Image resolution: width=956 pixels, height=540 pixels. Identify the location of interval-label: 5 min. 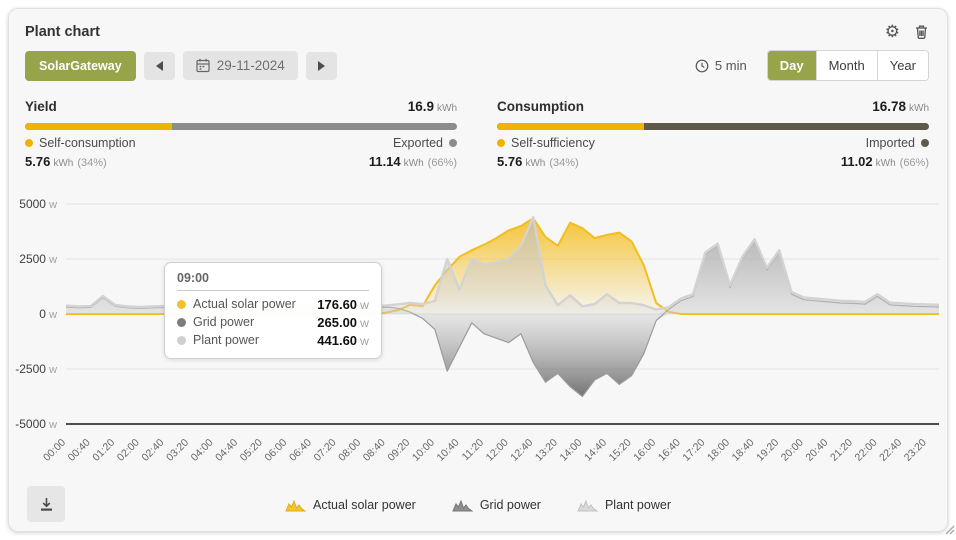
(730, 65).